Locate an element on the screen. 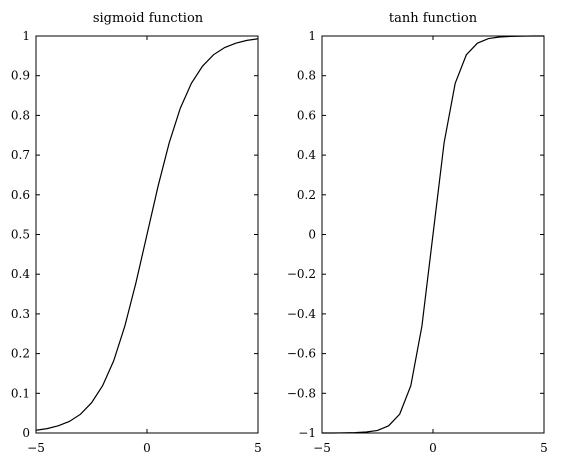  sigmoid-ytick-label: 0.5 is located at coordinates (20, 235).